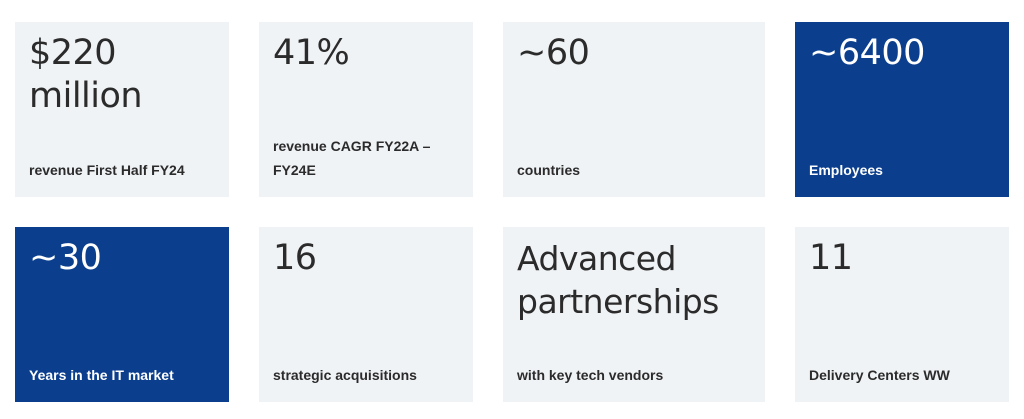 The image size is (1024, 419). I want to click on stat-label: countries, so click(549, 170).